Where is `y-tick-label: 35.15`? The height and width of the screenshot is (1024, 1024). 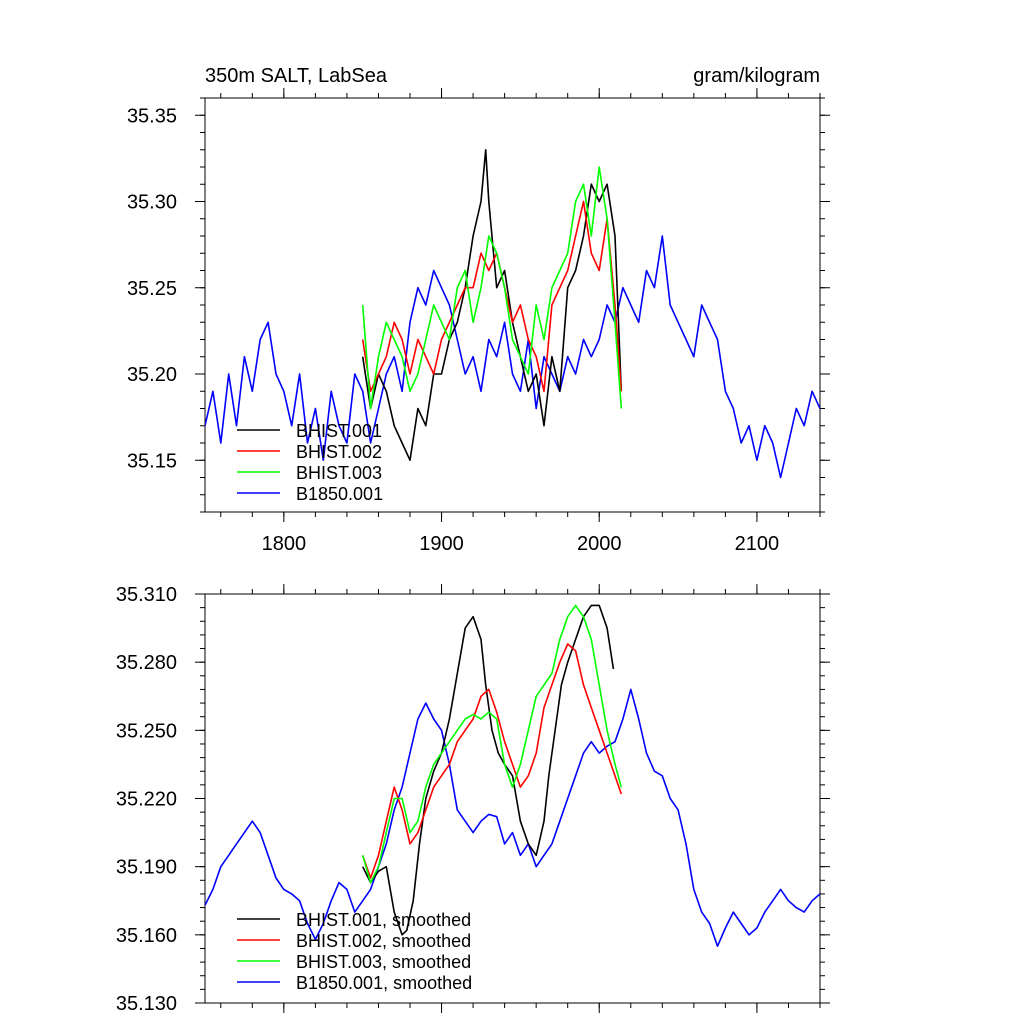 y-tick-label: 35.15 is located at coordinates (152, 461).